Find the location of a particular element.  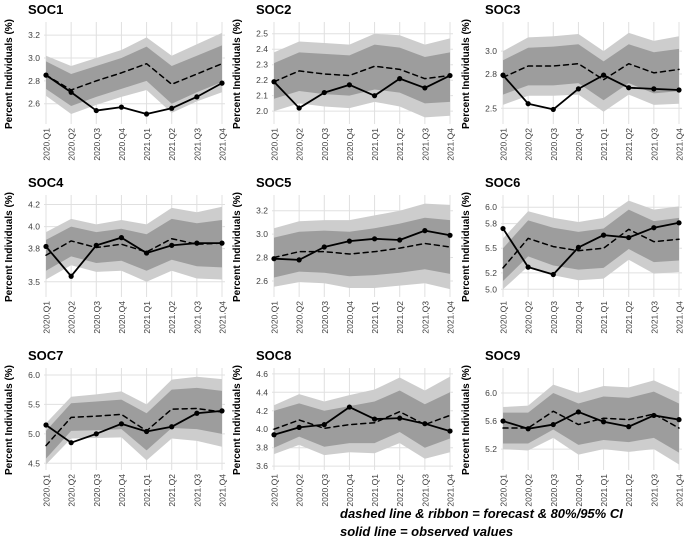

panel-title: SOC4 is located at coordinates (46, 182).